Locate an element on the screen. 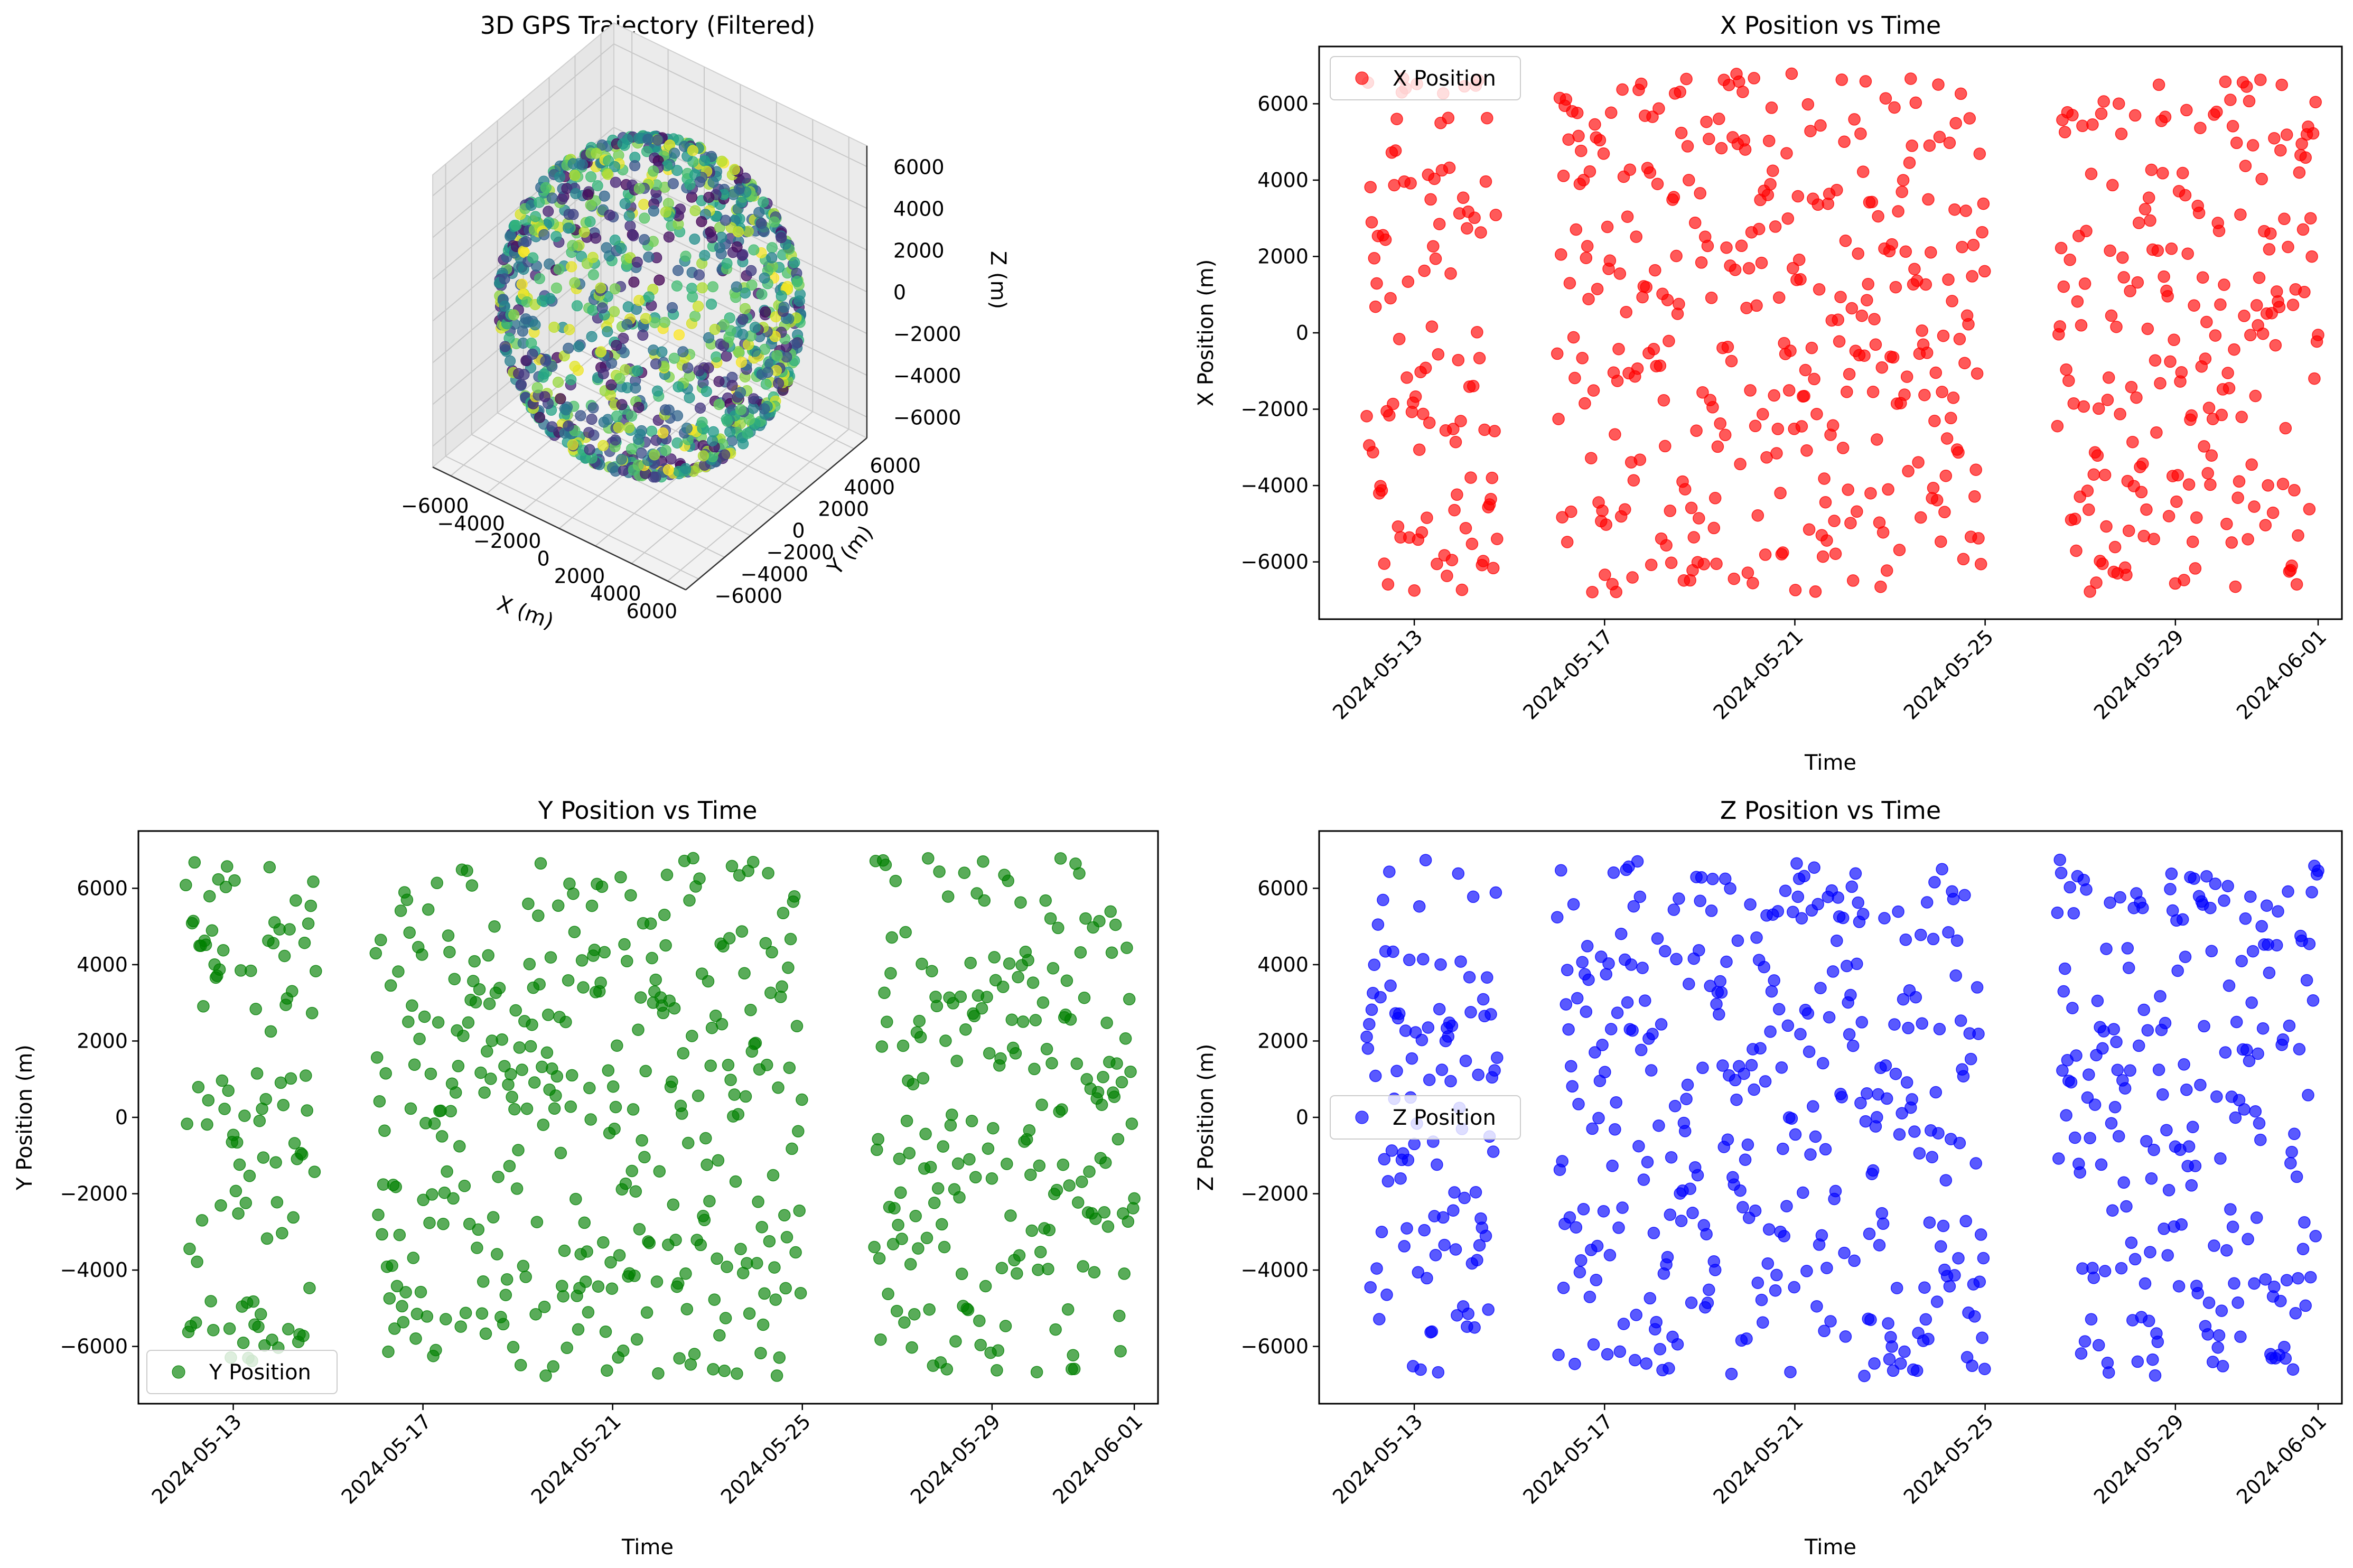 The height and width of the screenshot is (1568, 2353). y-tick-label: −4000 is located at coordinates (1274, 1270).